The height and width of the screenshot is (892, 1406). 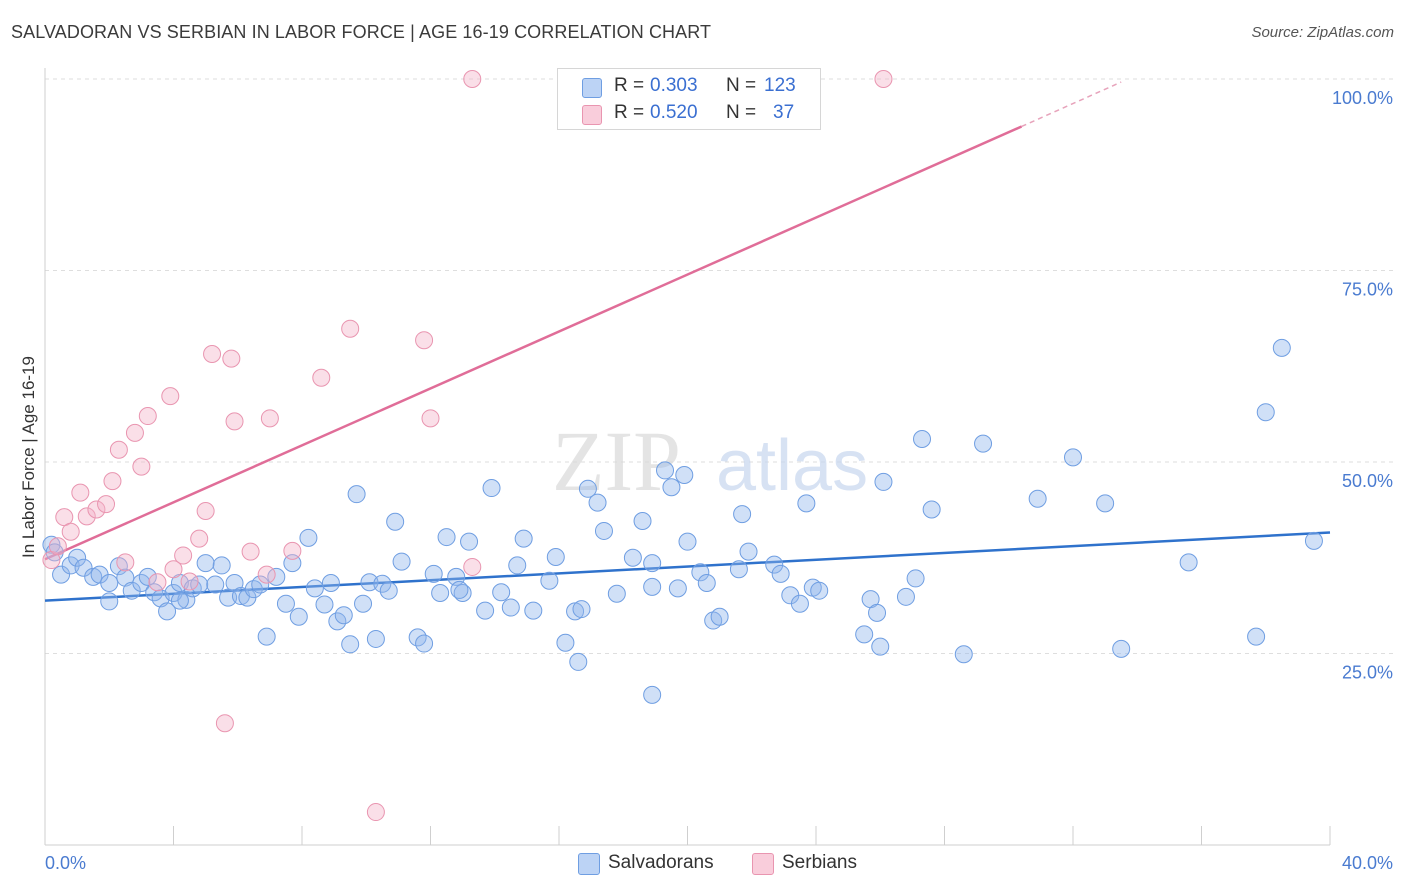 I want to click on watermark-zip: ZIP, so click(x=616, y=461).